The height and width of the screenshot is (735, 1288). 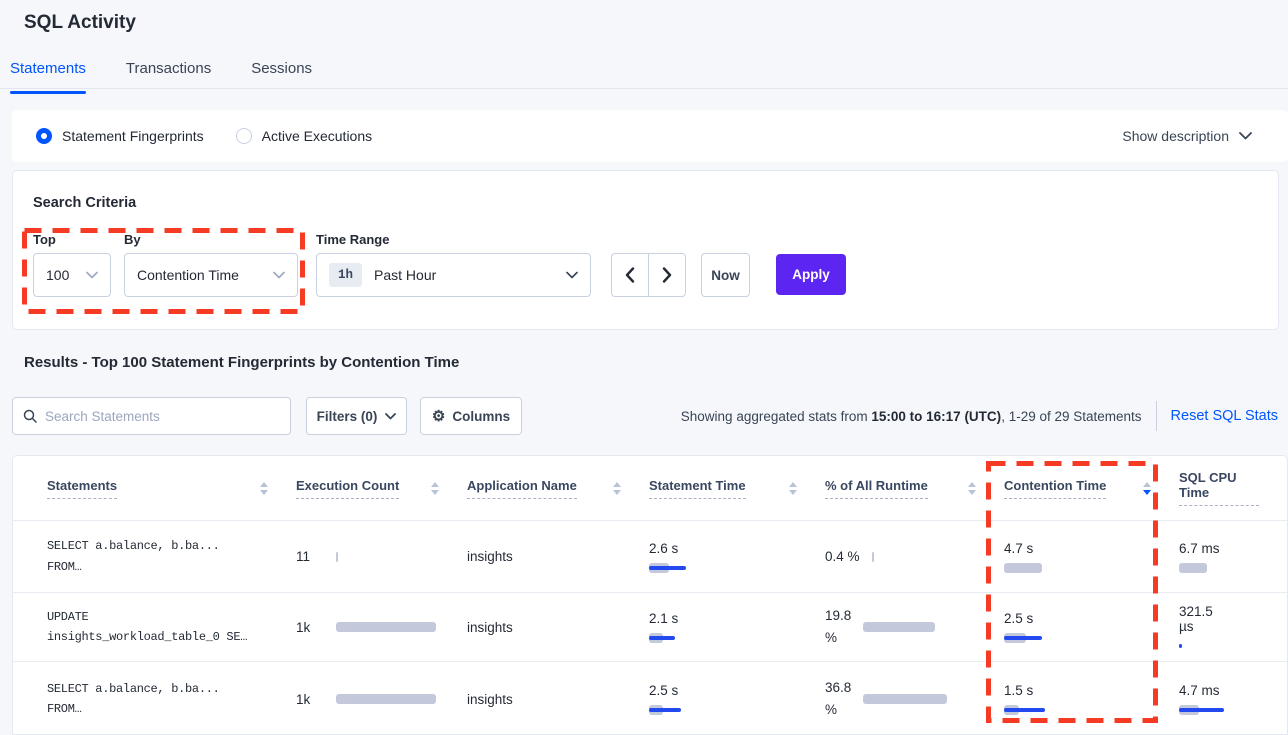 I want to click on apply-button: Apply, so click(x=811, y=274).